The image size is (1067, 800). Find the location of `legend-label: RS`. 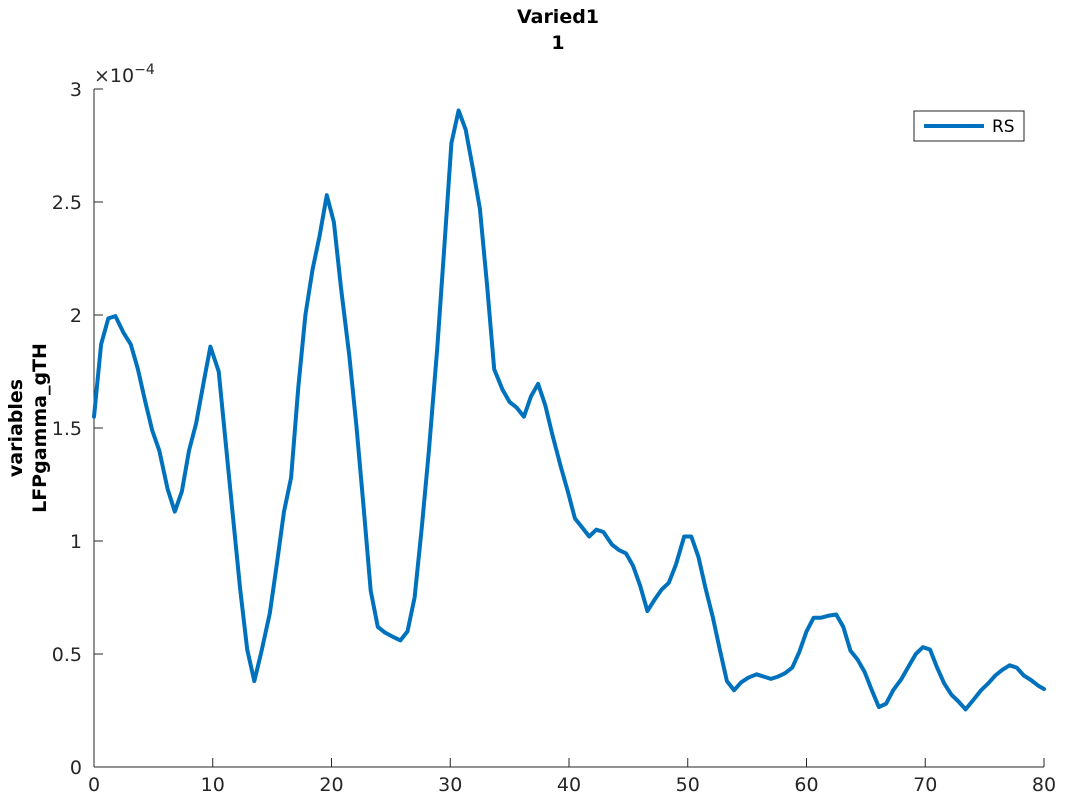

legend-label: RS is located at coordinates (1003, 127).